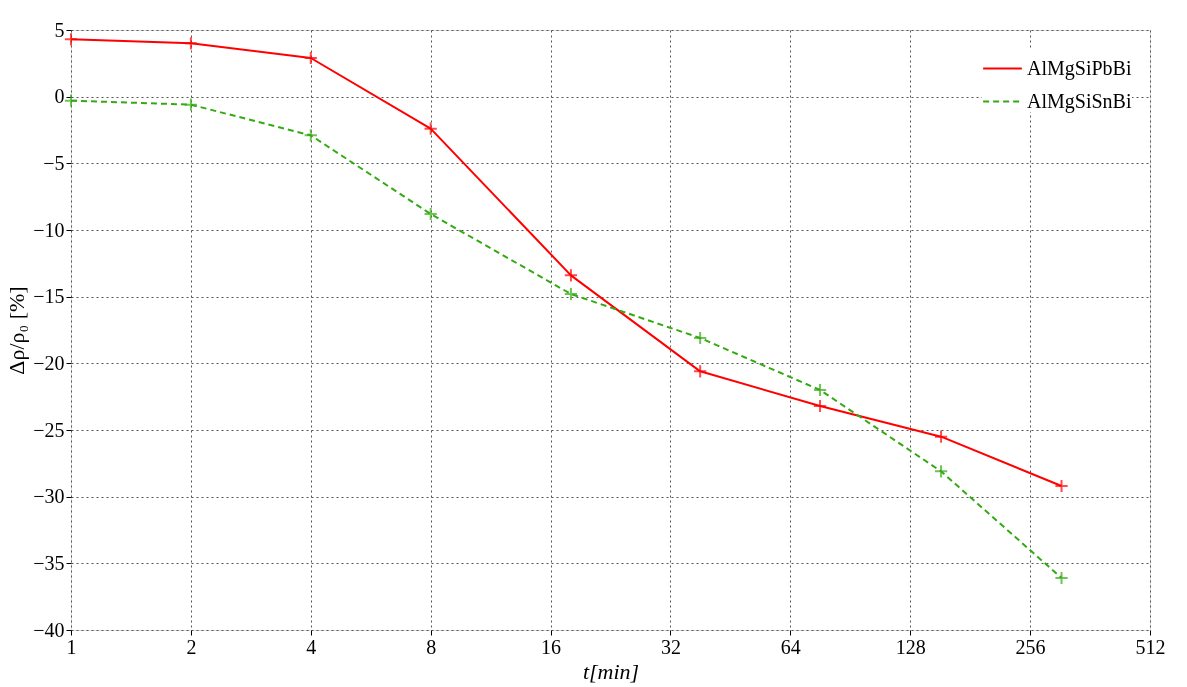  What do you see at coordinates (1079, 101) in the screenshot?
I see `legend-label: AlMgSiSnBi` at bounding box center [1079, 101].